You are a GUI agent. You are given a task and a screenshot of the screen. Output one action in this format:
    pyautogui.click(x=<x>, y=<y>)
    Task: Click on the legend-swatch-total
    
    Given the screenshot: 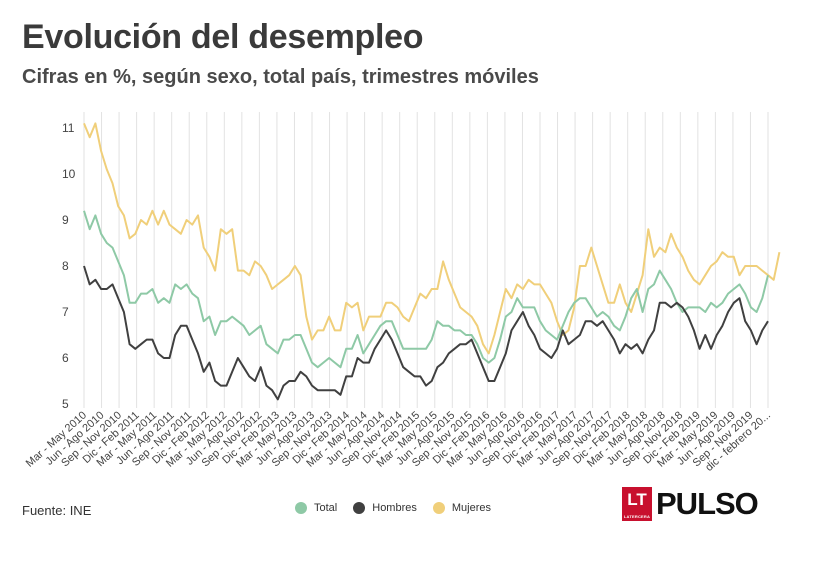 What is the action you would take?
    pyautogui.click(x=301, y=508)
    